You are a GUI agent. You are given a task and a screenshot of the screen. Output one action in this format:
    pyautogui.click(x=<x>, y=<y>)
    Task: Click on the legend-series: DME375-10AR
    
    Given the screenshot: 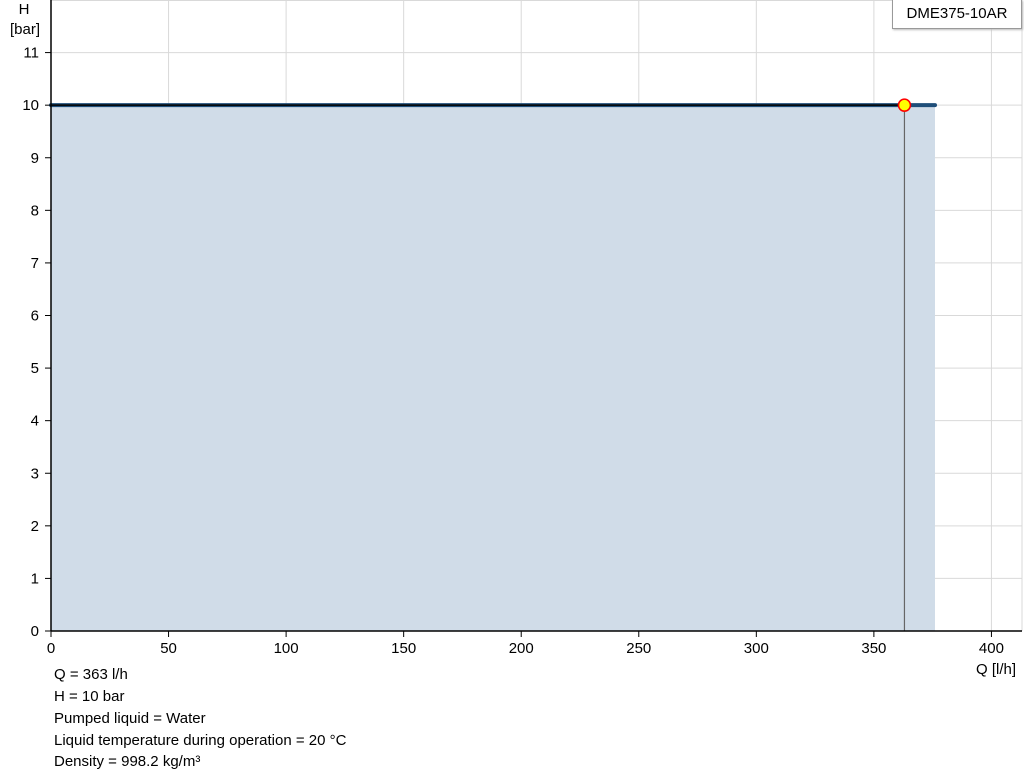 What is the action you would take?
    pyautogui.click(x=957, y=14)
    